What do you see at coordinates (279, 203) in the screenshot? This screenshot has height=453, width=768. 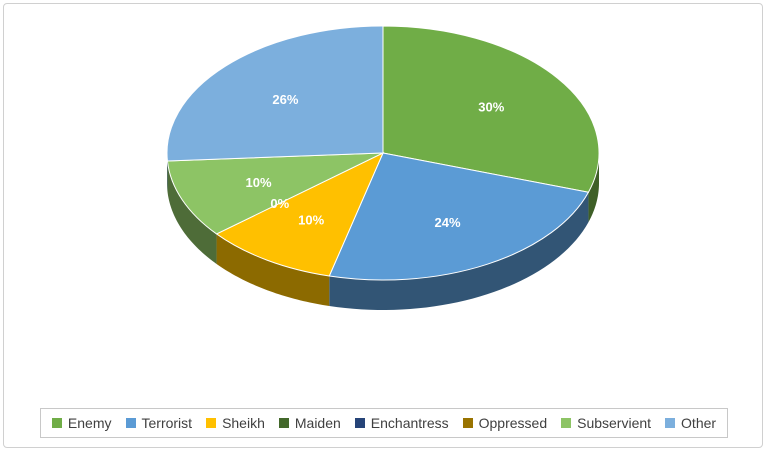 I see `data-label-maiden: 0%` at bounding box center [279, 203].